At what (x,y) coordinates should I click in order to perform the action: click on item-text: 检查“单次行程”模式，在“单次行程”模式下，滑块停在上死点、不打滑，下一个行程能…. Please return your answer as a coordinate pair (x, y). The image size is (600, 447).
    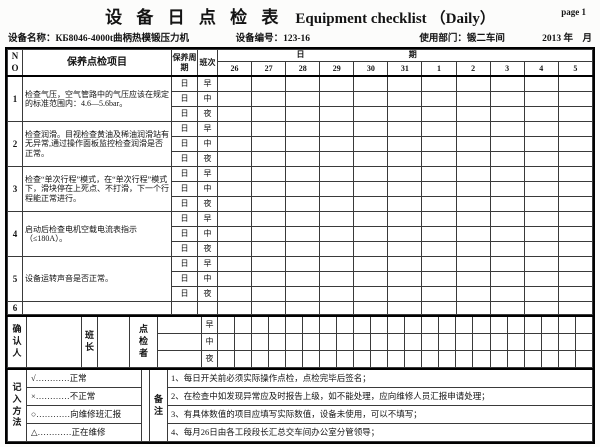
    Looking at the image, I should click on (97, 189).